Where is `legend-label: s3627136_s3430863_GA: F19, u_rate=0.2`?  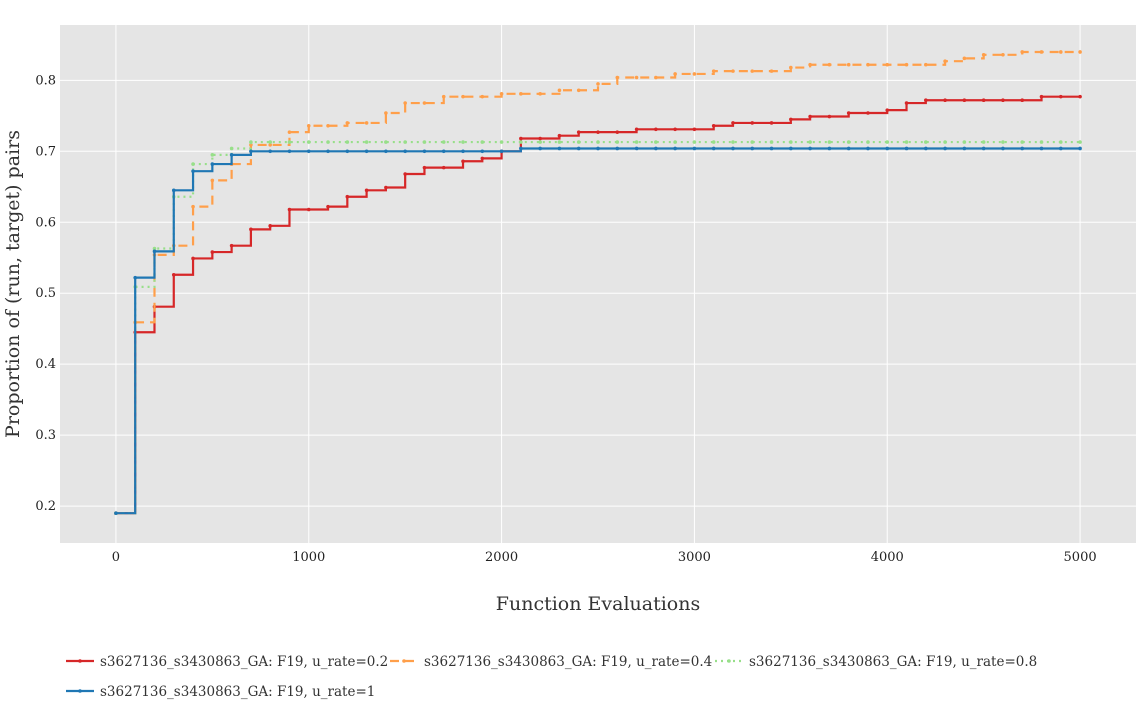
legend-label: s3627136_s3430863_GA: F19, u_rate=0.2 is located at coordinates (244, 662).